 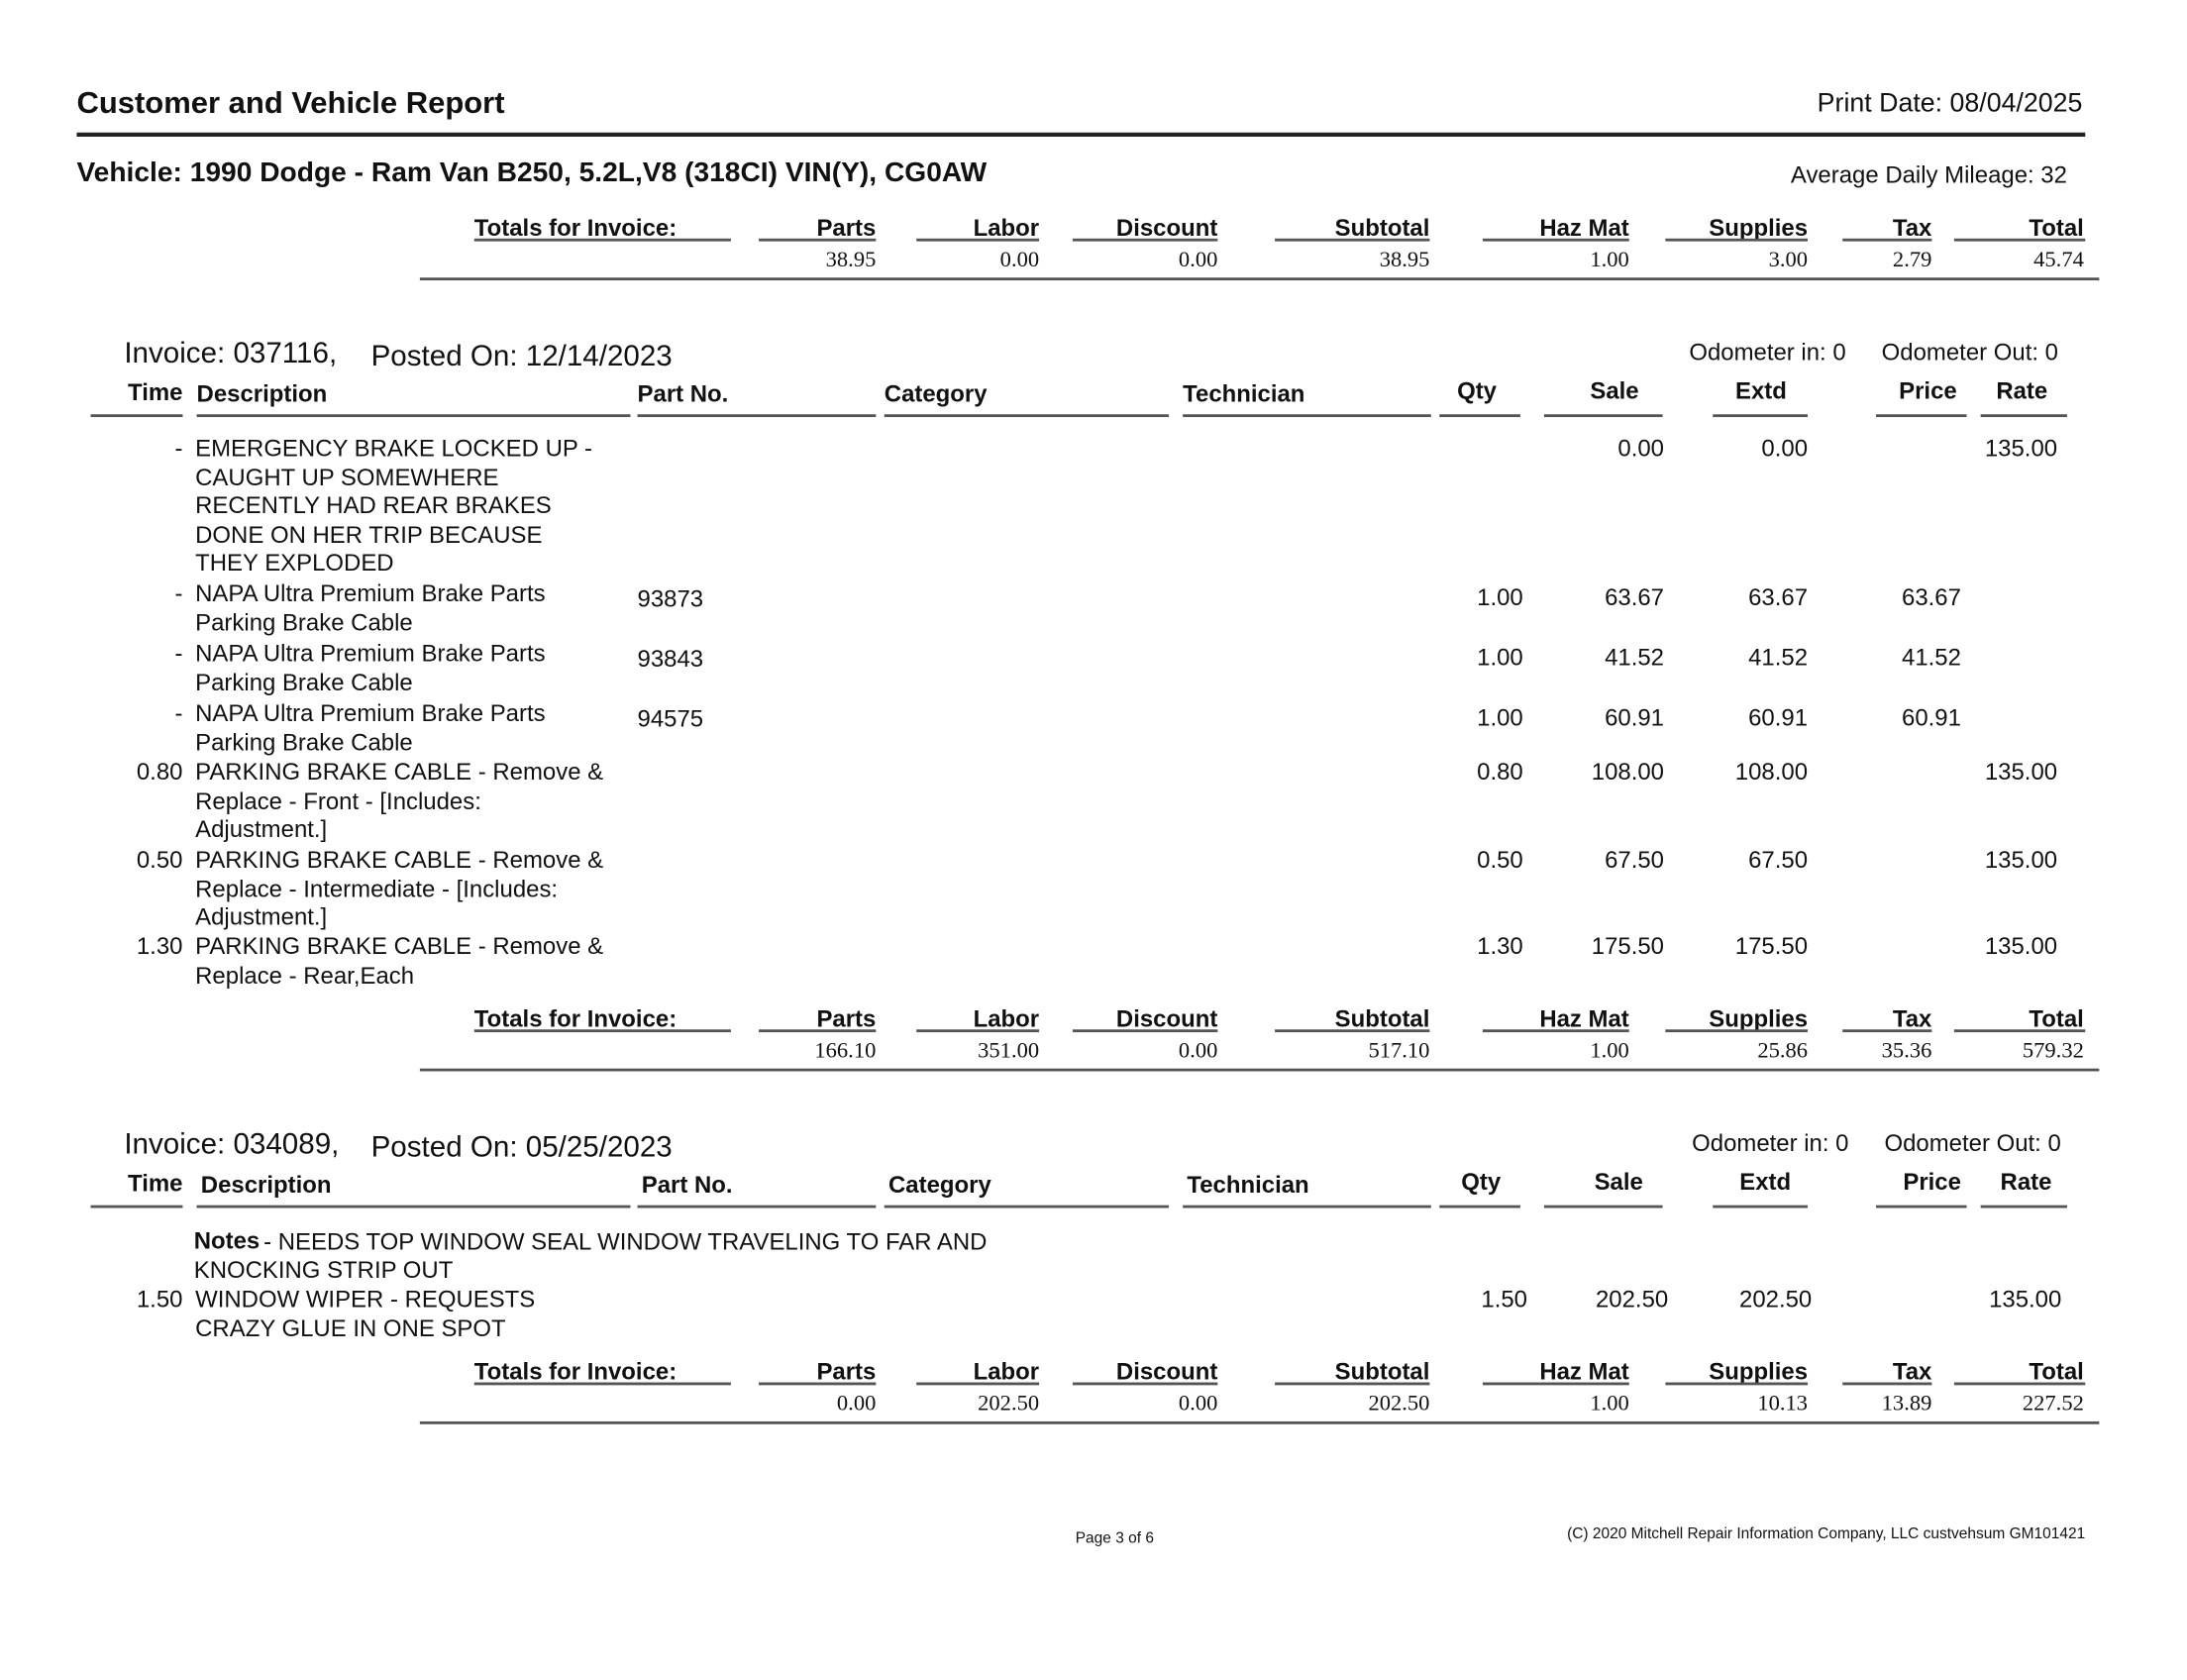 What do you see at coordinates (1504, 1299) in the screenshot?
I see `item-qty: 1.50` at bounding box center [1504, 1299].